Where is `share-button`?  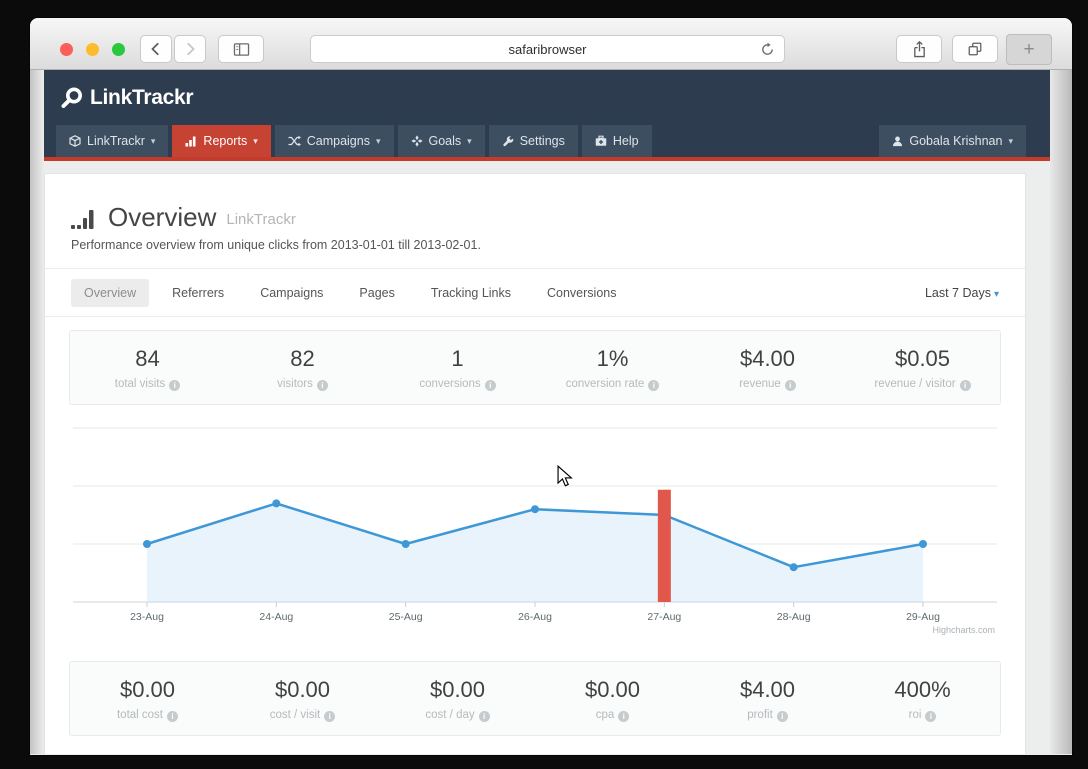 share-button is located at coordinates (919, 49).